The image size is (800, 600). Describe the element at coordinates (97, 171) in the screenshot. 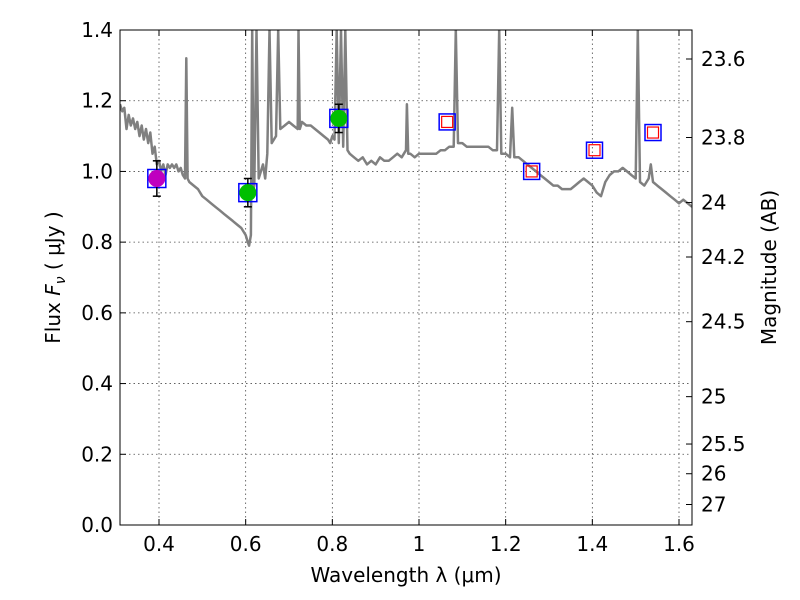

I see `y-tick-label: 1.0` at that location.